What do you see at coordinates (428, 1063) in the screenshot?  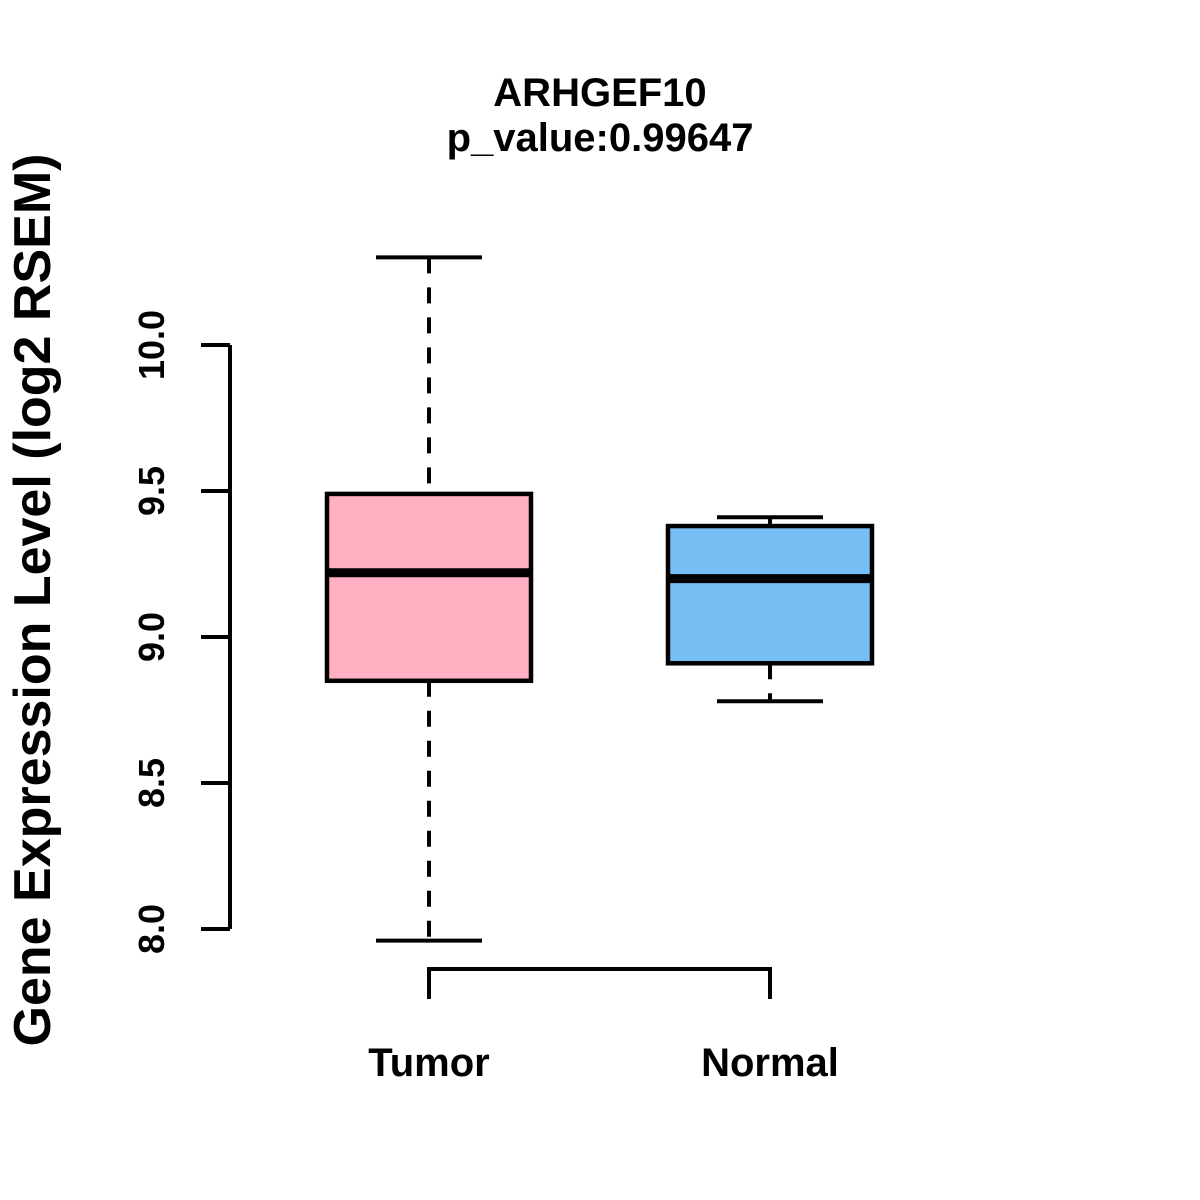 I see `category-label-tumor: Tumor` at bounding box center [428, 1063].